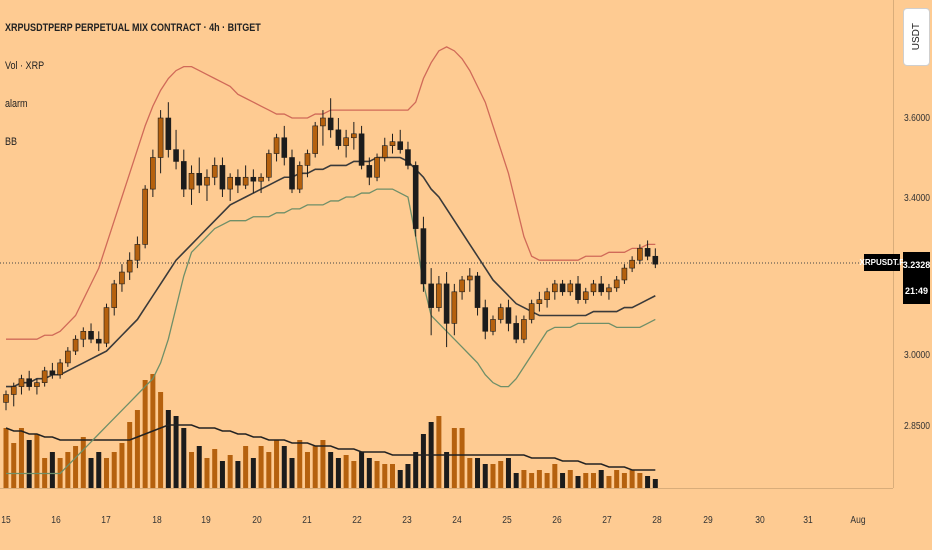  I want to click on currency-selector-button: USDT, so click(916, 37).